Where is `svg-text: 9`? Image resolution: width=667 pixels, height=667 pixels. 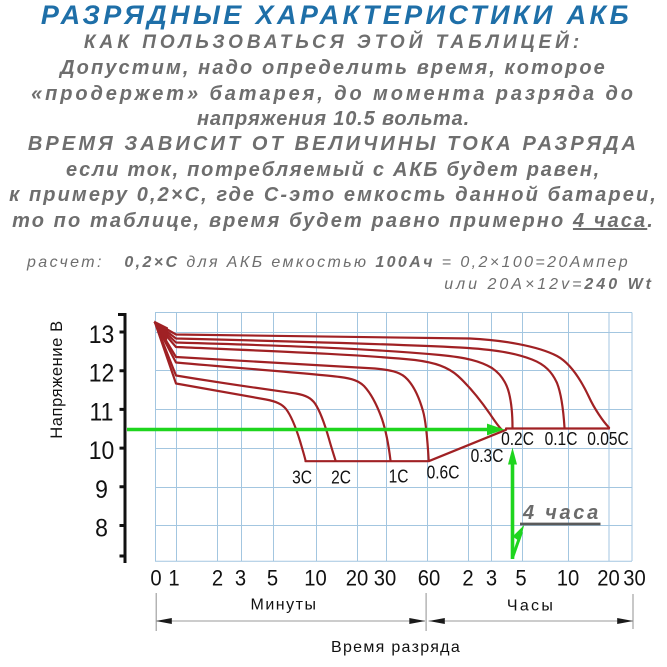 svg-text: 9 is located at coordinates (101, 490).